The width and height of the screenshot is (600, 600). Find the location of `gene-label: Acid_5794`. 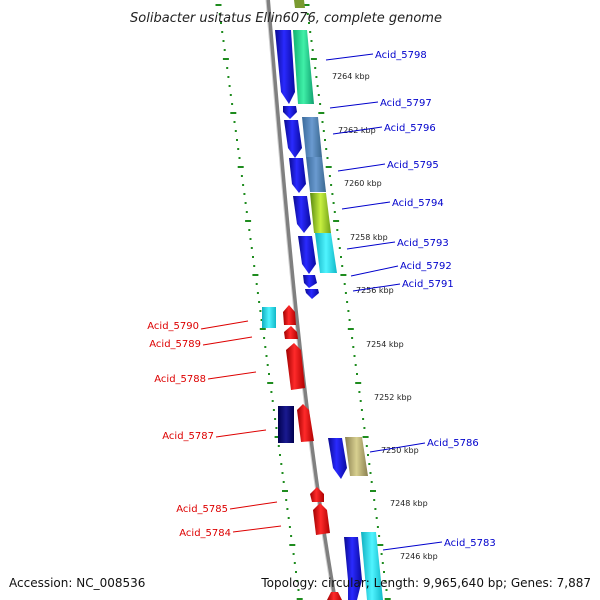

gene-label: Acid_5794 is located at coordinates (418, 203).